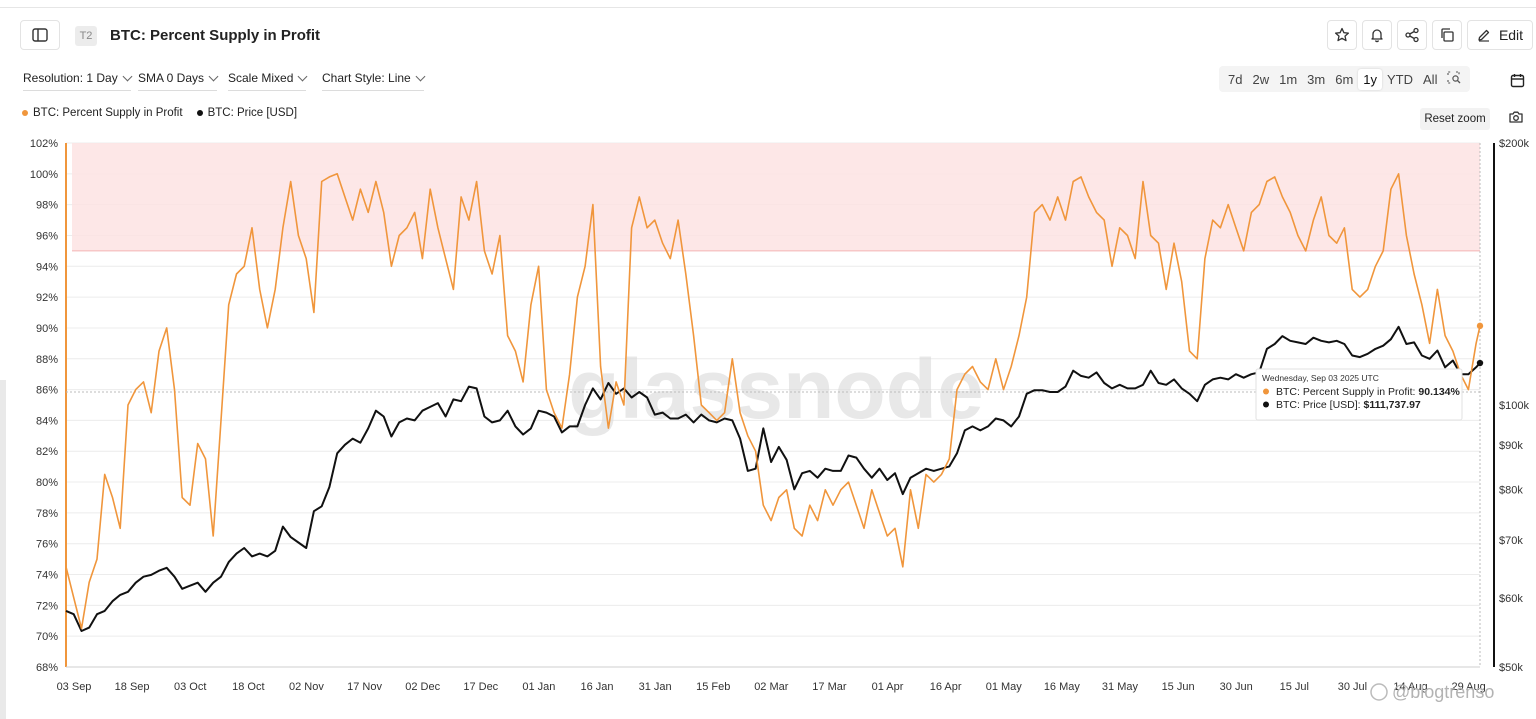  Describe the element at coordinates (40, 35) in the screenshot. I see `sidebar-toggle-button` at that location.